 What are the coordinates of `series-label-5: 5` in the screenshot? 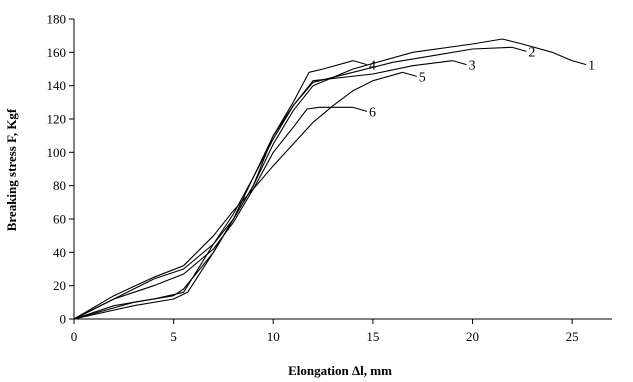 It's located at (422, 77).